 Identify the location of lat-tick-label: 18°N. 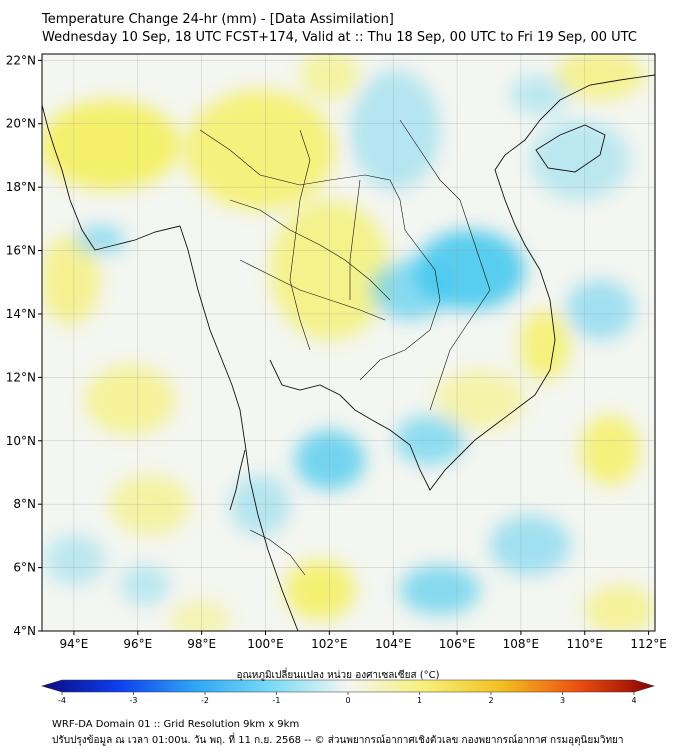
(21, 187).